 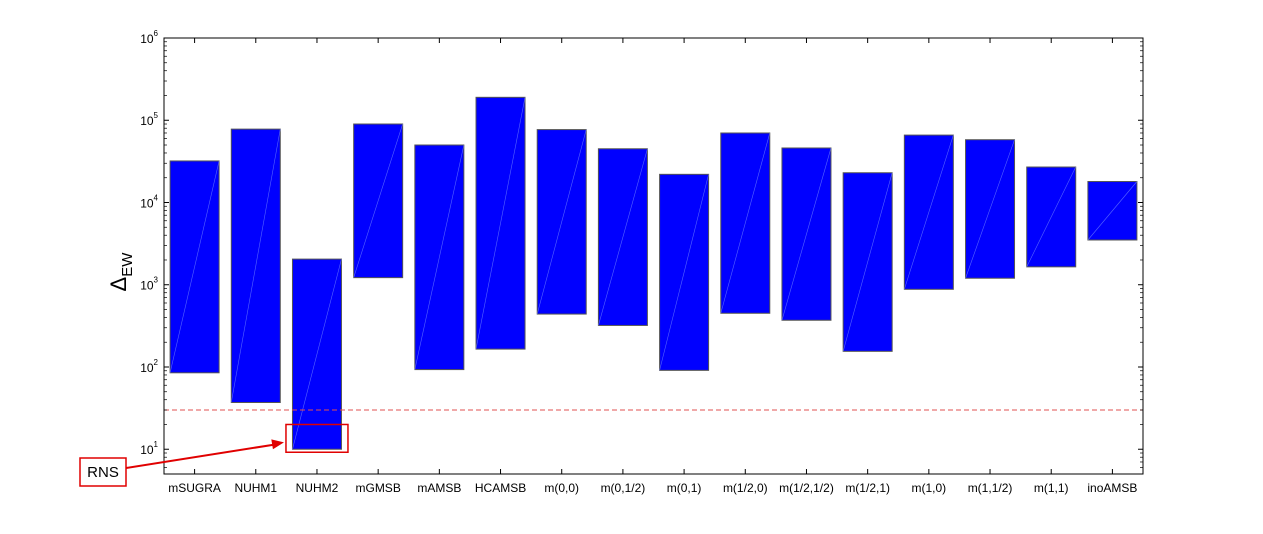 What do you see at coordinates (745, 488) in the screenshot?
I see `x-tick-label-9: m(1/2,0)` at bounding box center [745, 488].